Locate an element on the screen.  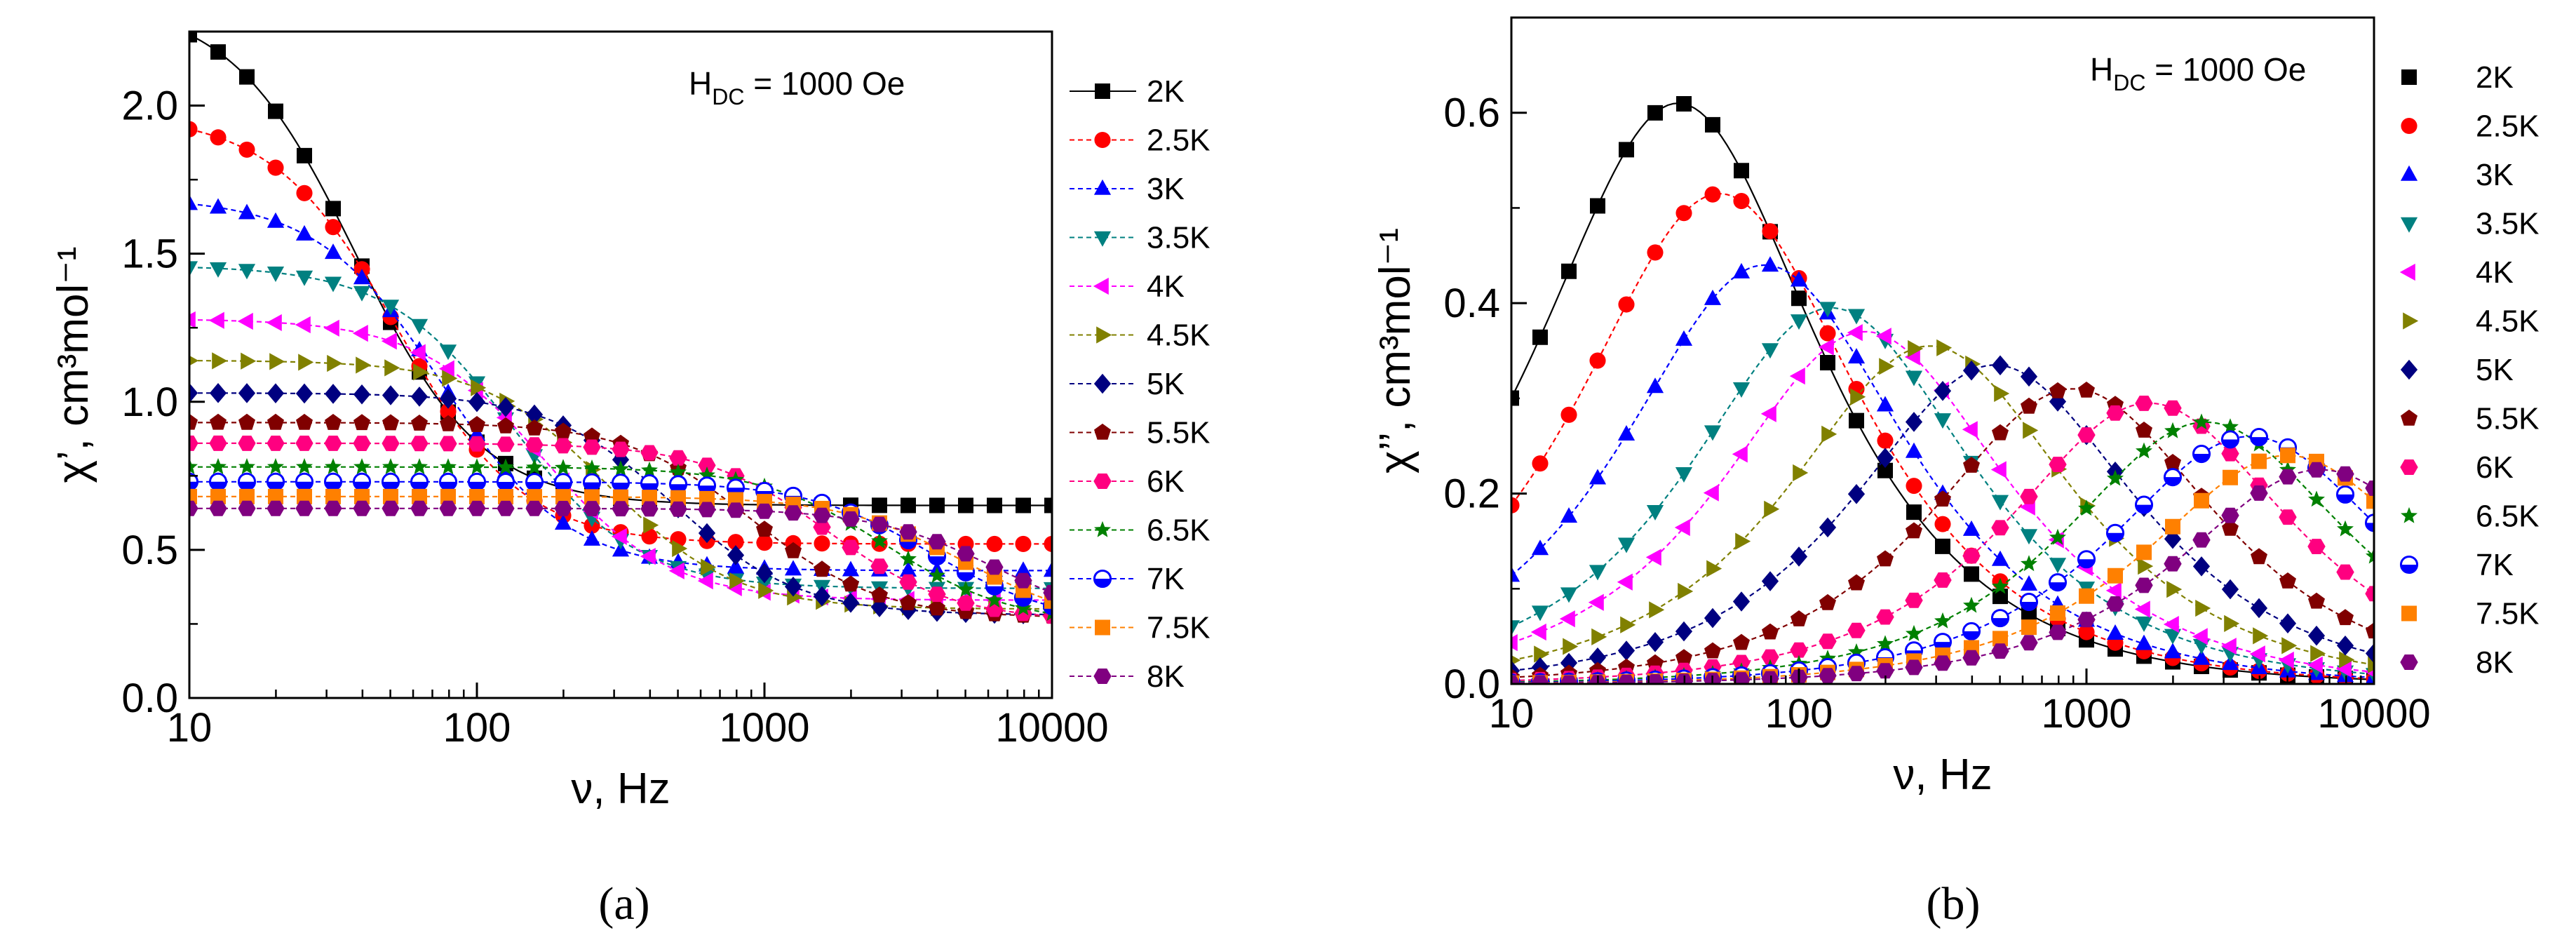
data-point-5.5K-20 is located at coordinates (2086, 390).